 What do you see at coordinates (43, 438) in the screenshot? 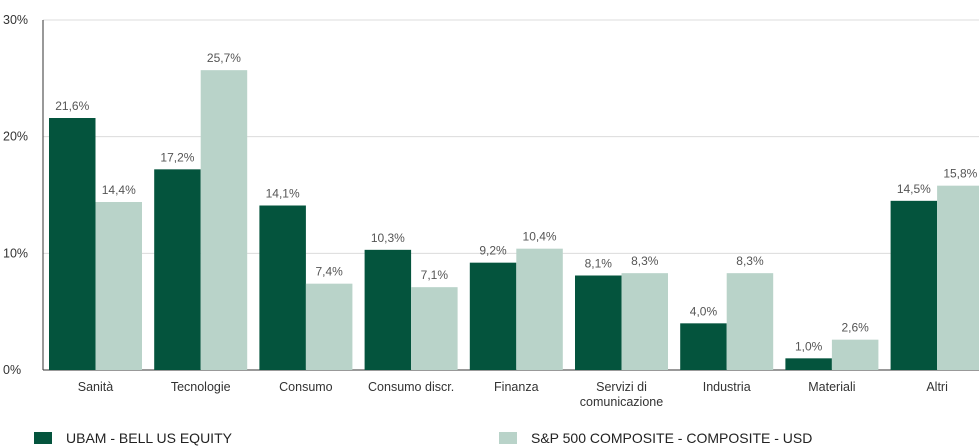
I see `legend-swatch-ubam` at bounding box center [43, 438].